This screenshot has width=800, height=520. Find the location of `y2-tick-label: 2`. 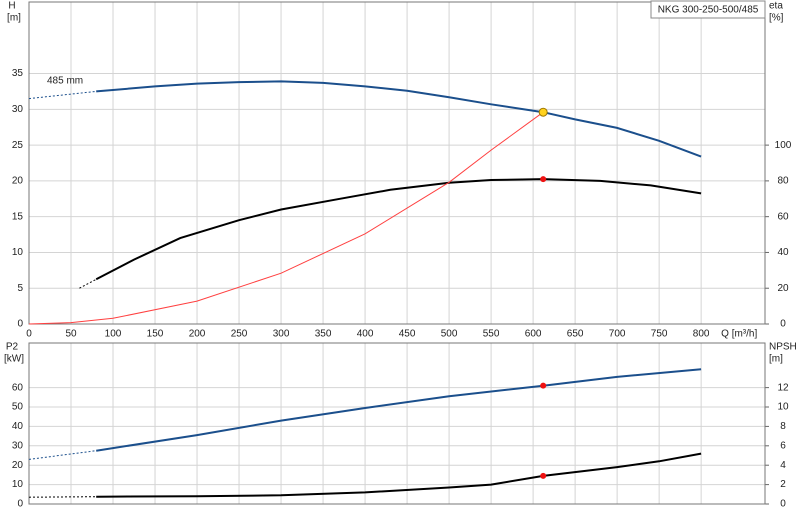

y2-tick-label: 2 is located at coordinates (783, 484).